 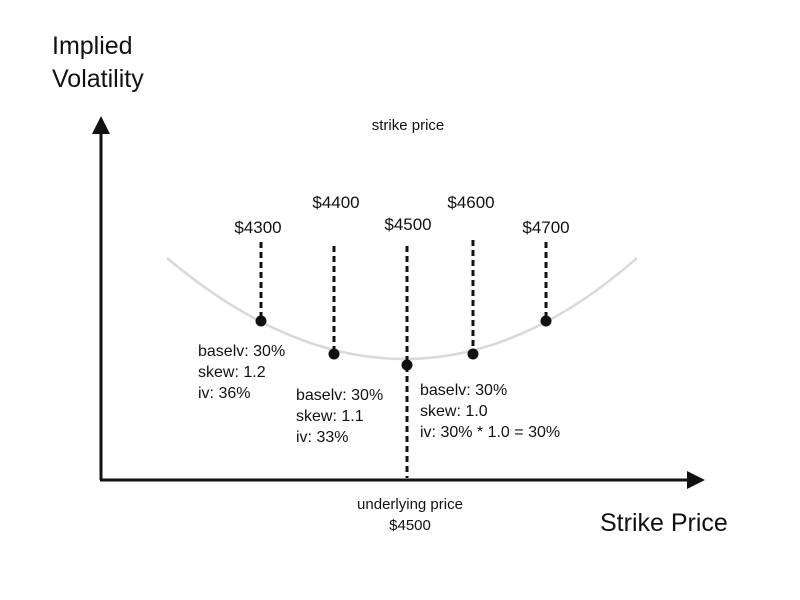 What do you see at coordinates (463, 390) in the screenshot?
I see `annotation-4500-base-iv: baselv: 30%` at bounding box center [463, 390].